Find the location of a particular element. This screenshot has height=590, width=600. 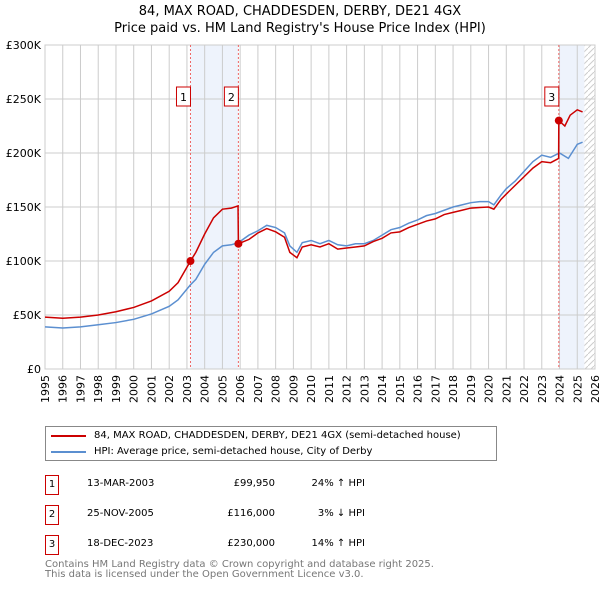

x-tick-label: 2021 is located at coordinates (506, 389).